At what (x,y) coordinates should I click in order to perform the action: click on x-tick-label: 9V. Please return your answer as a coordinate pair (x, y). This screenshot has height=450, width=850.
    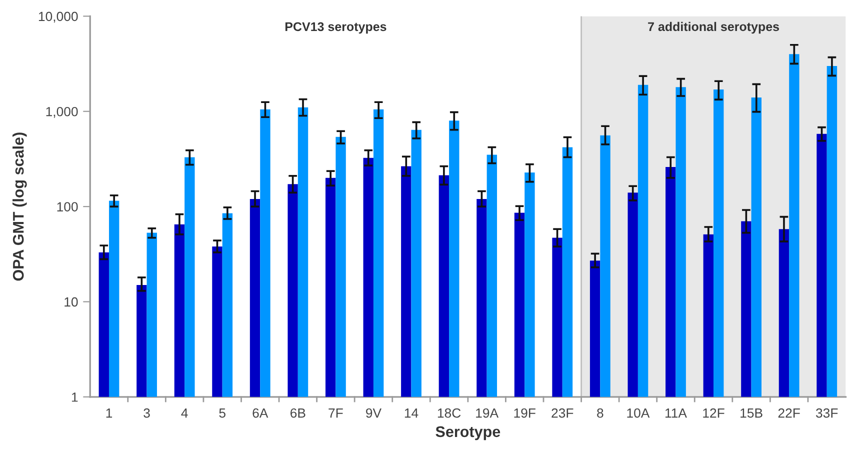
    Looking at the image, I should click on (374, 413).